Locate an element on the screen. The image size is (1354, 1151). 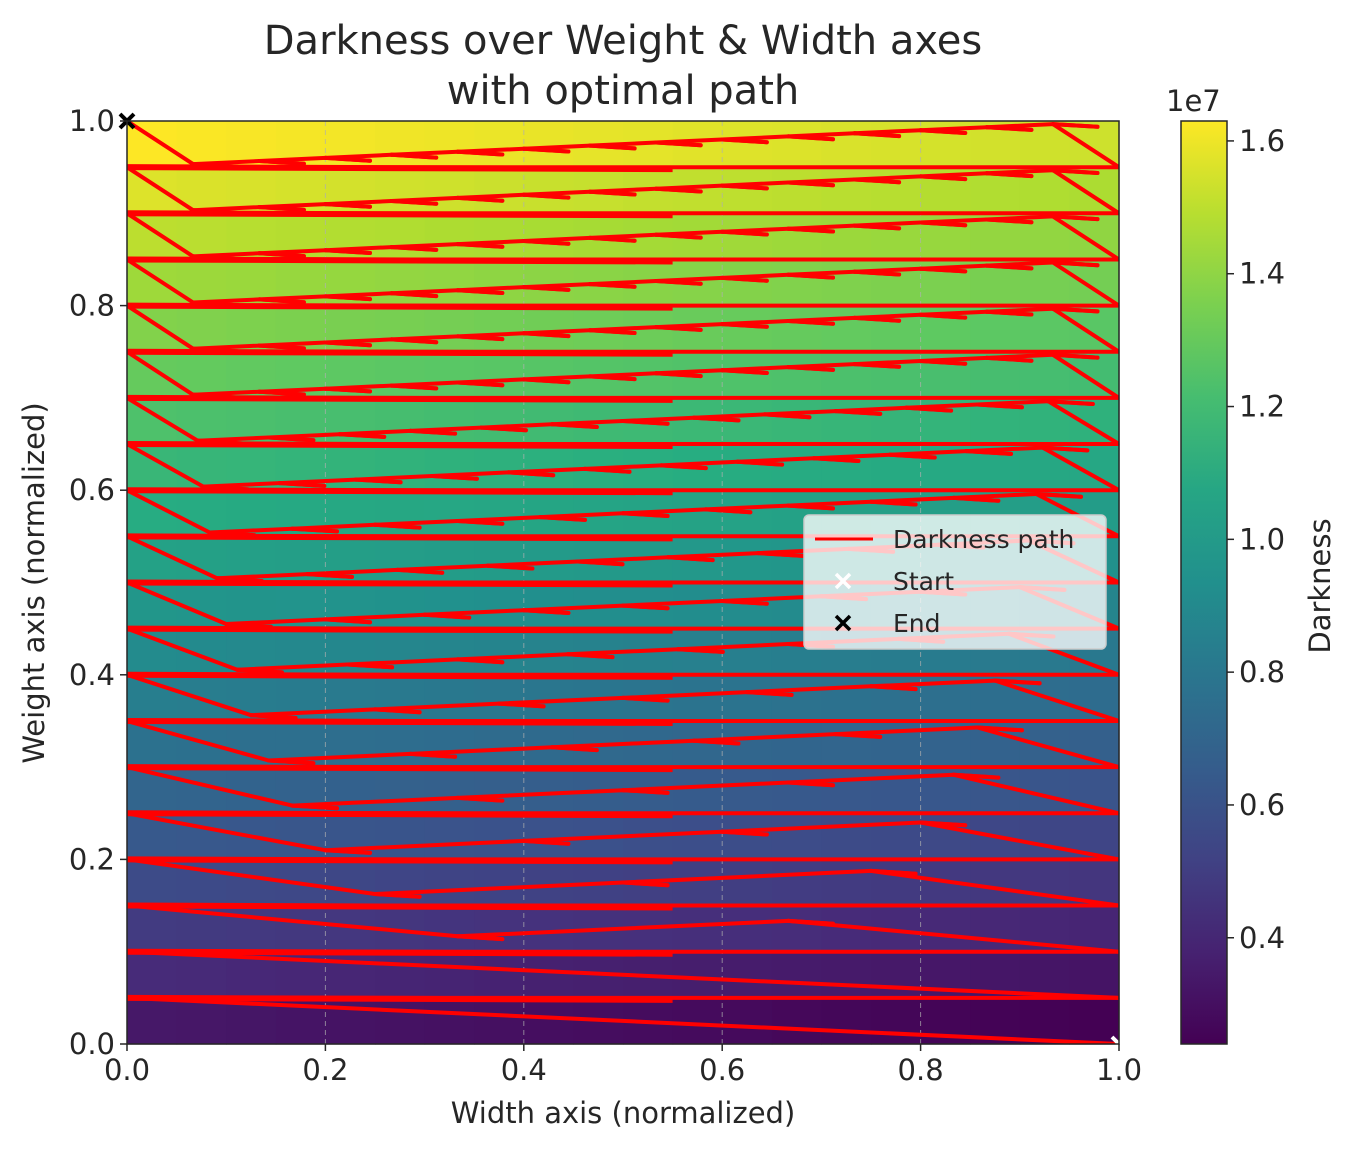
y-tick-label: 1.0 is located at coordinates (92, 121).